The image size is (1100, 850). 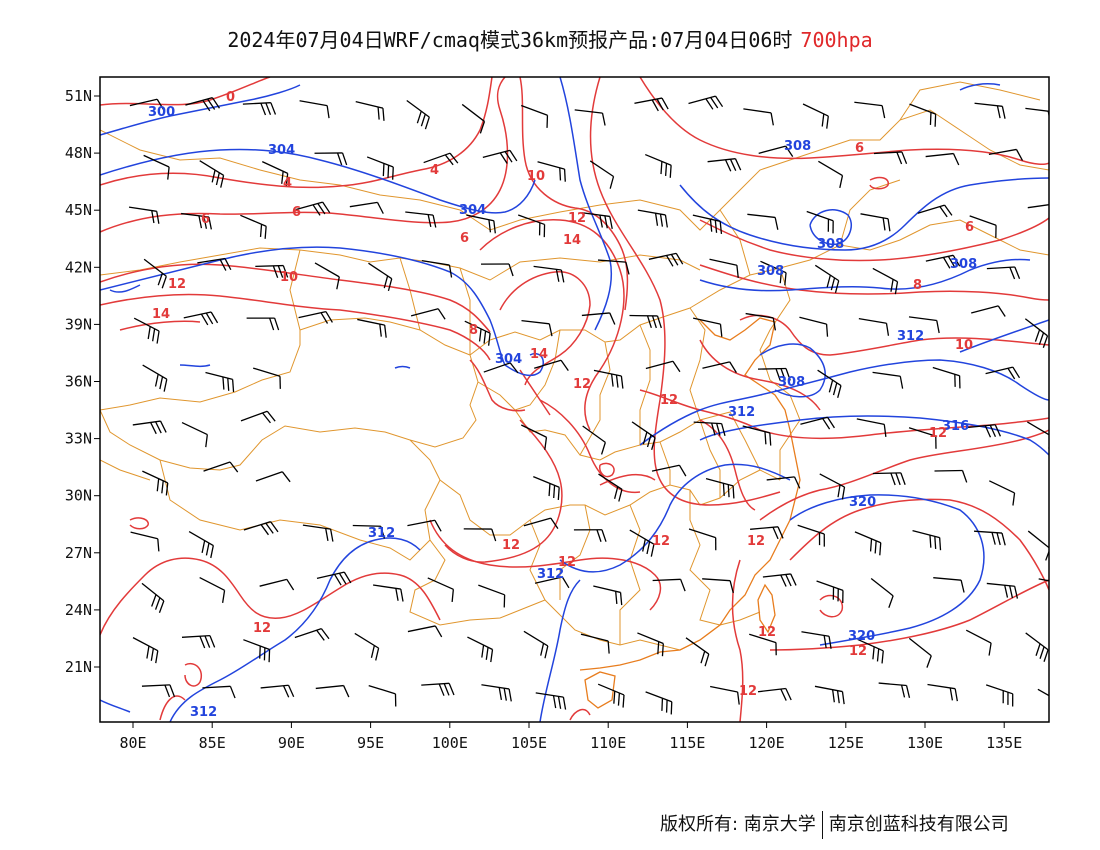 I want to click on temp-label: 10, so click(x=536, y=176).